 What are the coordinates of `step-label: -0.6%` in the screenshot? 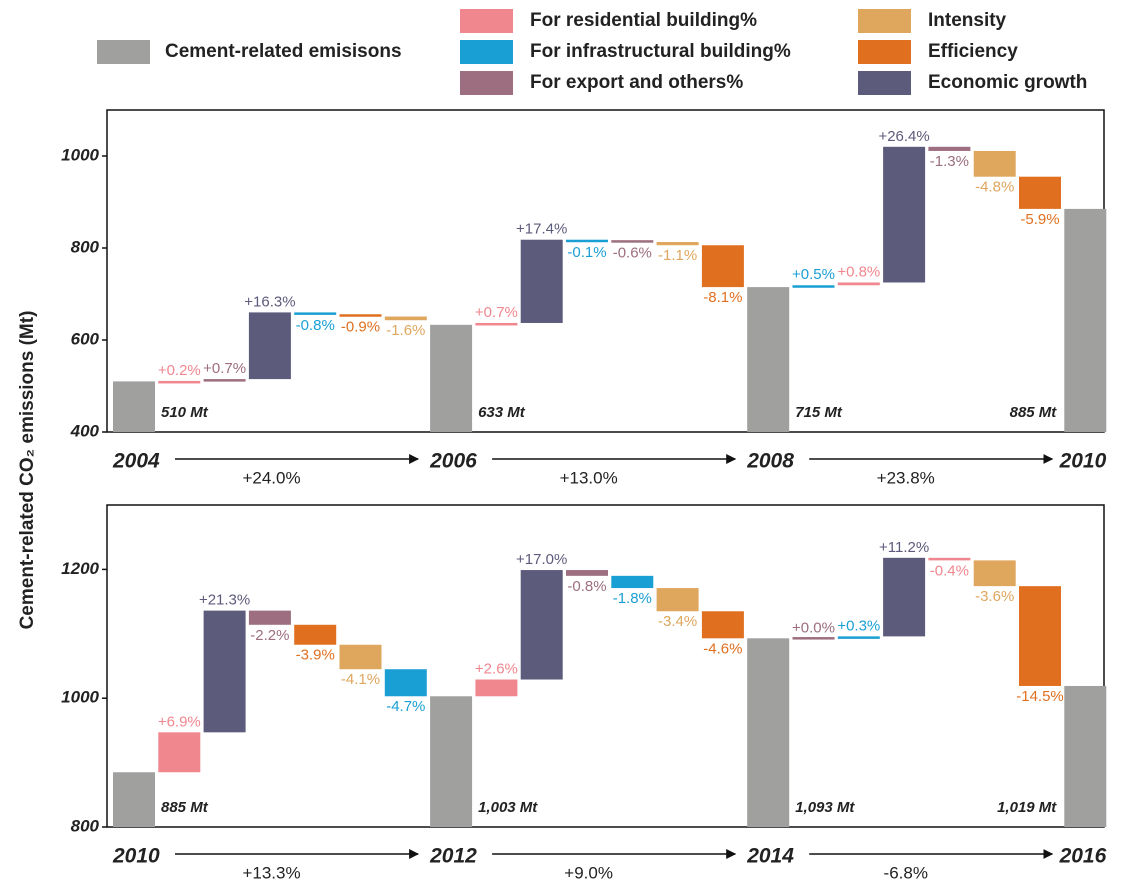 It's located at (632, 253).